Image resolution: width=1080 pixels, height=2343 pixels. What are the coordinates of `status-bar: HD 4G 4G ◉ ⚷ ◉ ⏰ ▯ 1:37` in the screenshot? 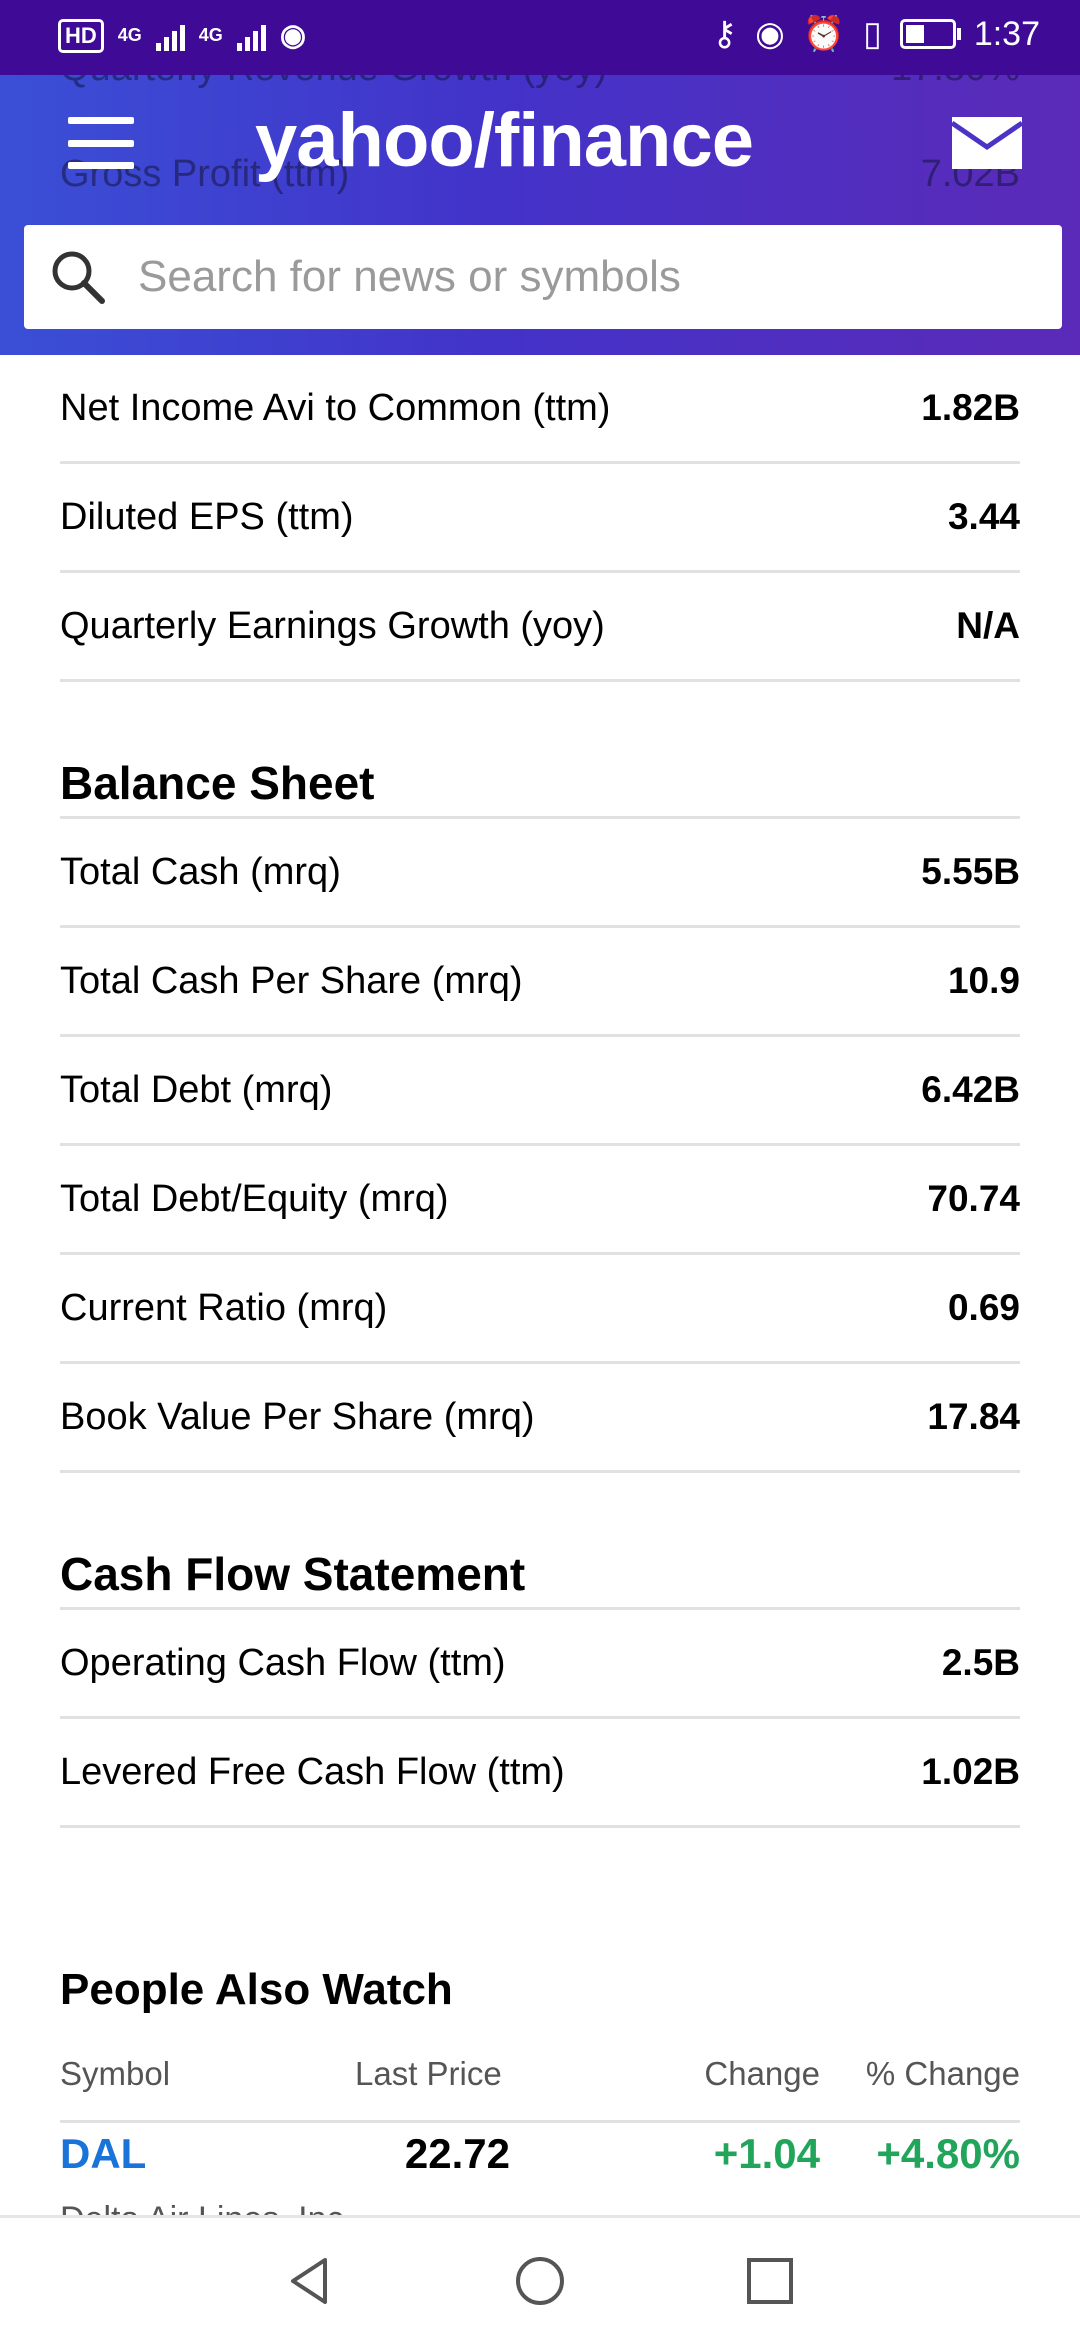 It's located at (540, 37).